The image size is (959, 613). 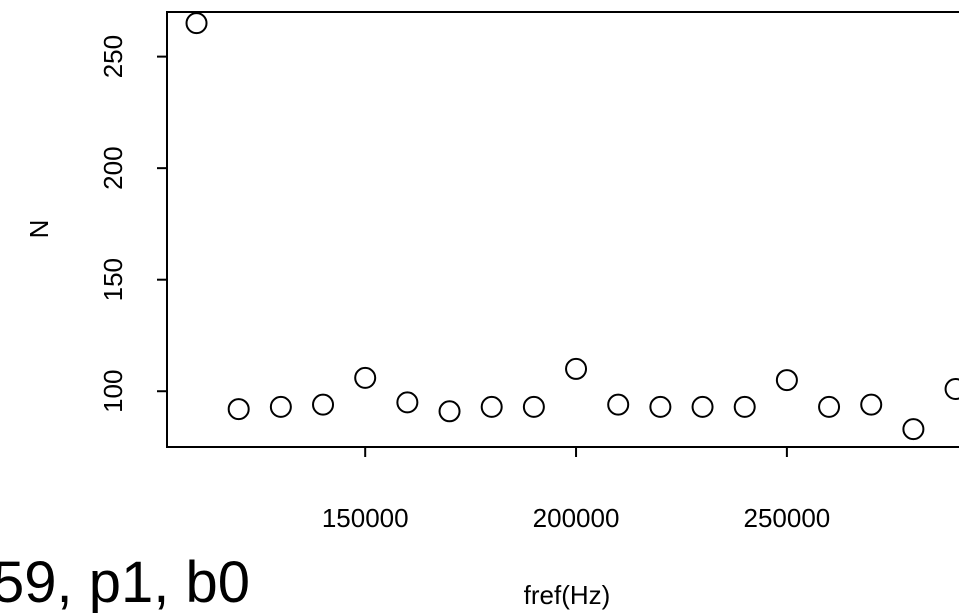 I want to click on y-tick-label: 250, so click(x=113, y=56).